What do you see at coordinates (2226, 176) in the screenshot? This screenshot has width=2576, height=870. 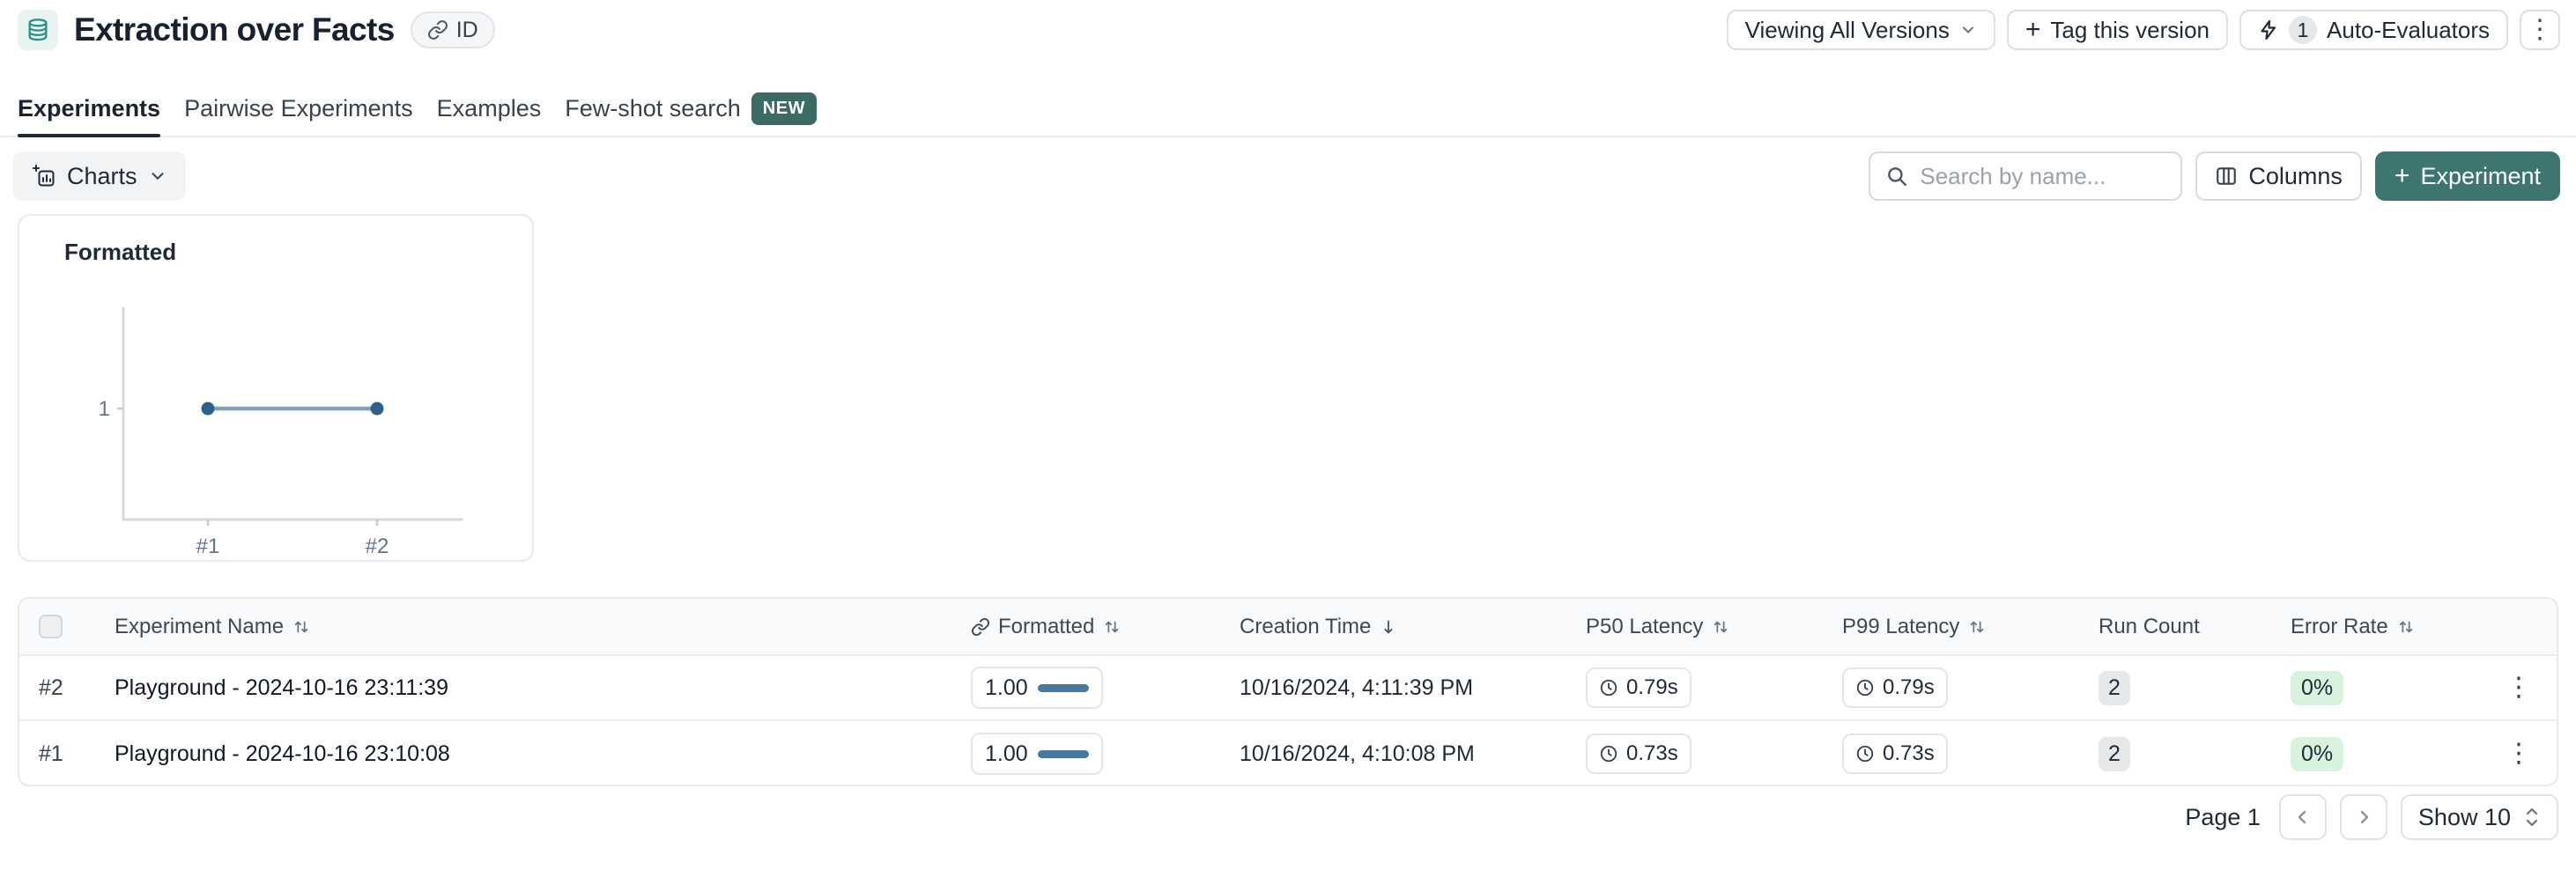 I see `columns-icon` at bounding box center [2226, 176].